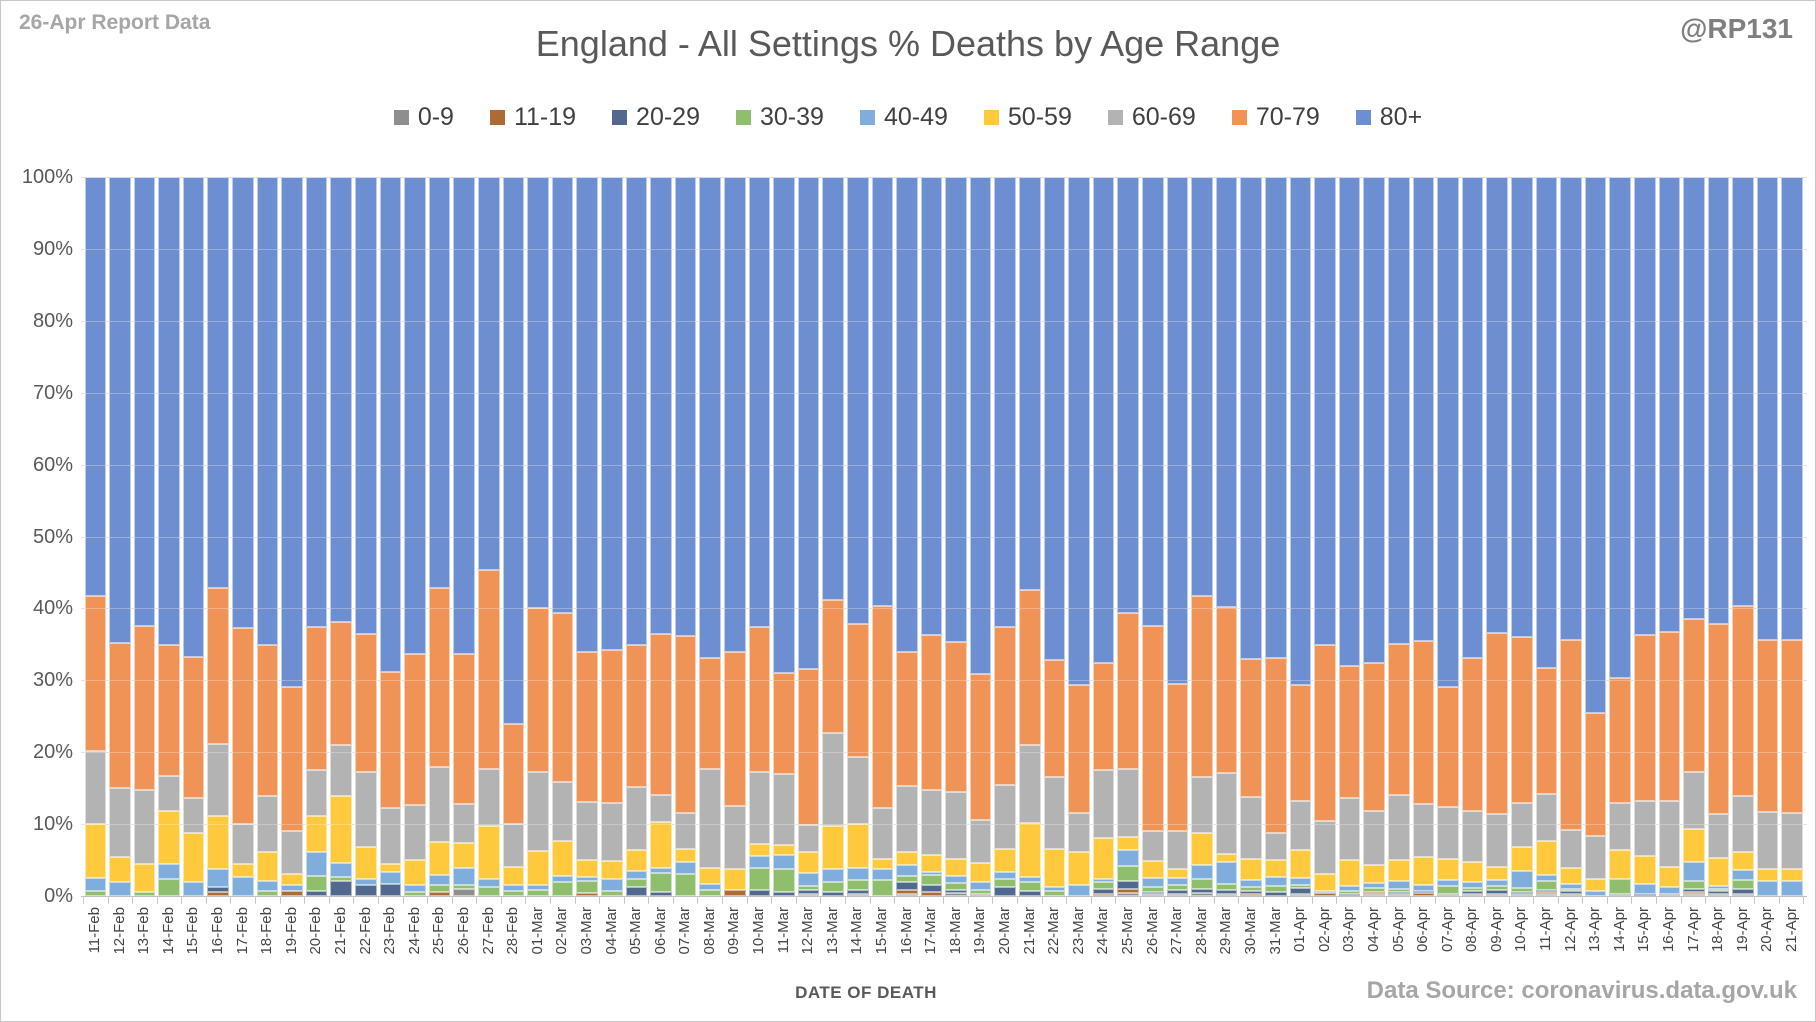 This screenshot has height=1022, width=1816. What do you see at coordinates (168, 931) in the screenshot?
I see `x-axis-label: 14-Feb` at bounding box center [168, 931].